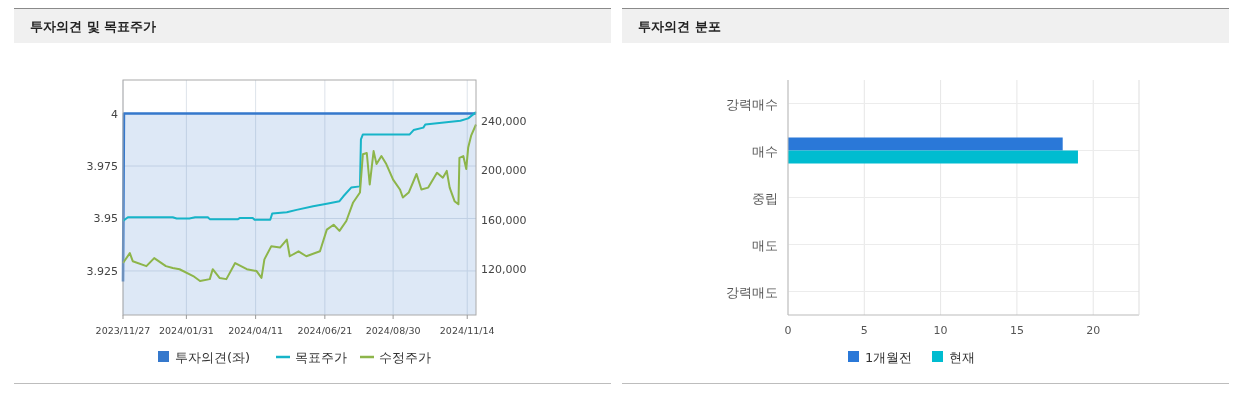 The image size is (1240, 395). What do you see at coordinates (940, 330) in the screenshot?
I see `x-tick-label: 10` at bounding box center [940, 330].